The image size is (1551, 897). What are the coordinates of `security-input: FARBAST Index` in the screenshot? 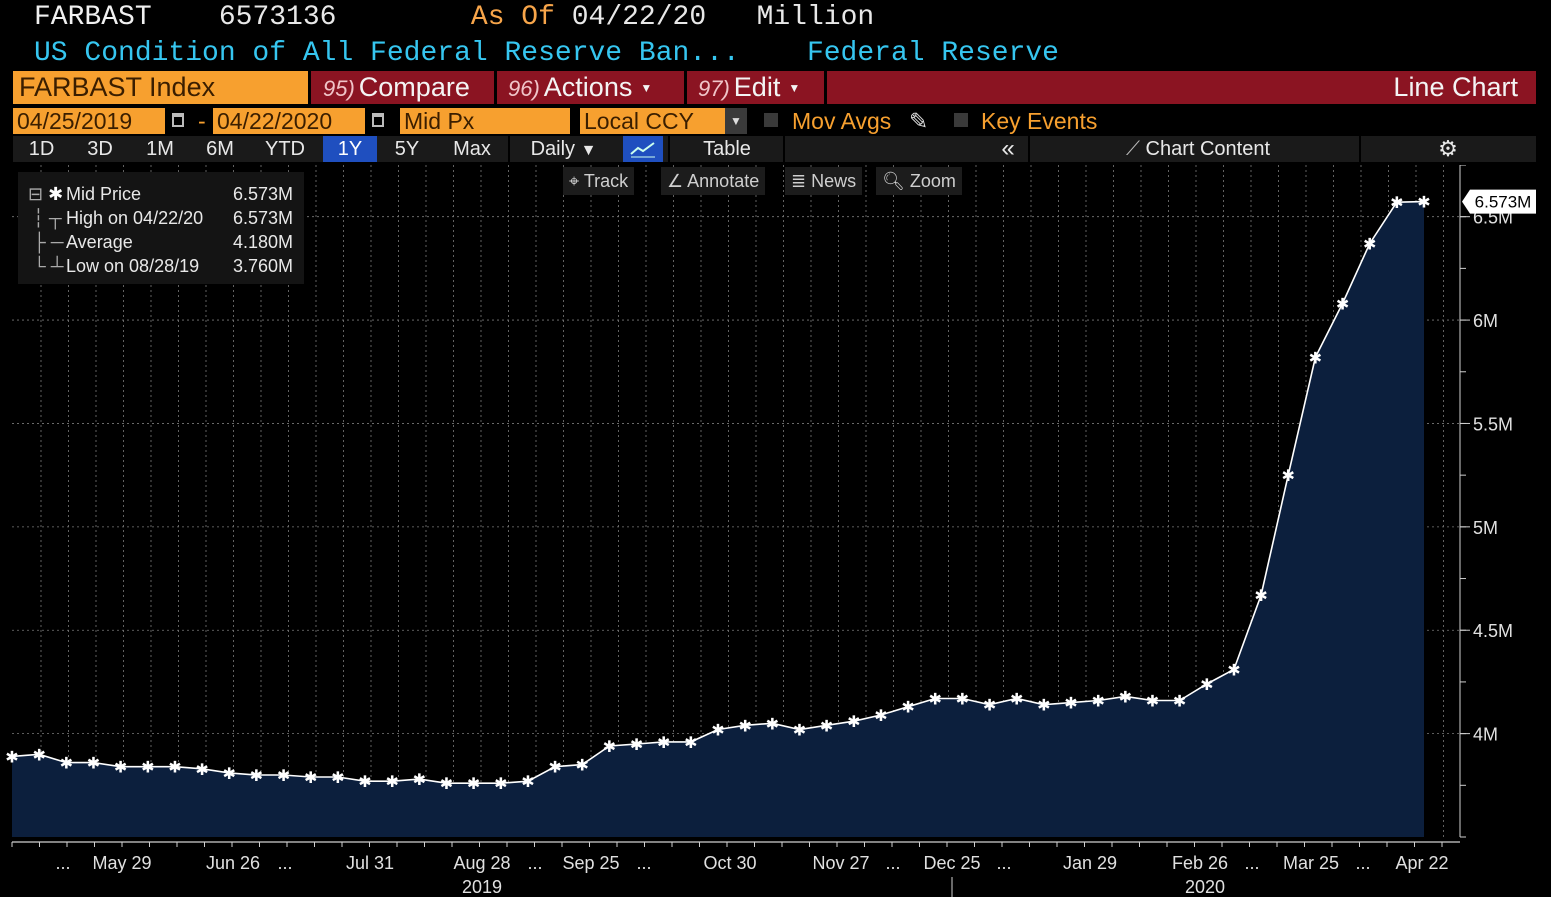 It's located at (160, 87).